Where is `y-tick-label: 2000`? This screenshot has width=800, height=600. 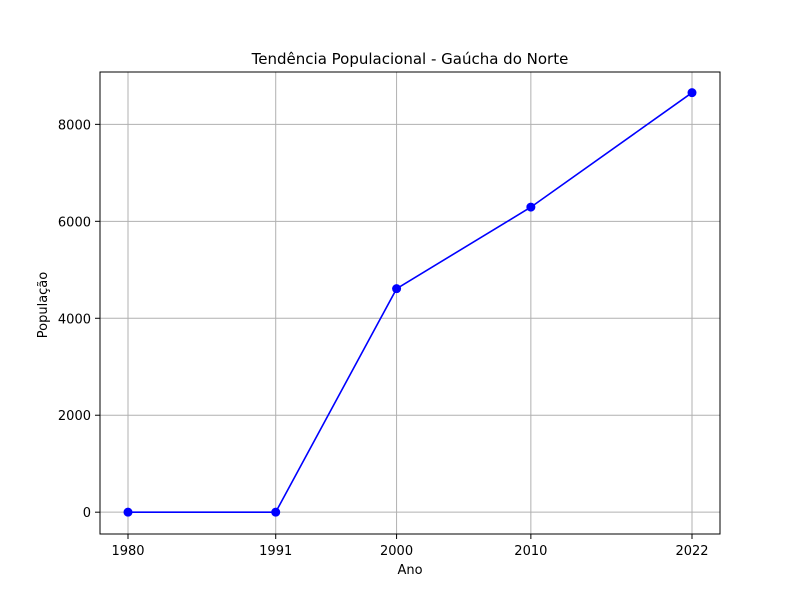
y-tick-label: 2000 is located at coordinates (74, 416).